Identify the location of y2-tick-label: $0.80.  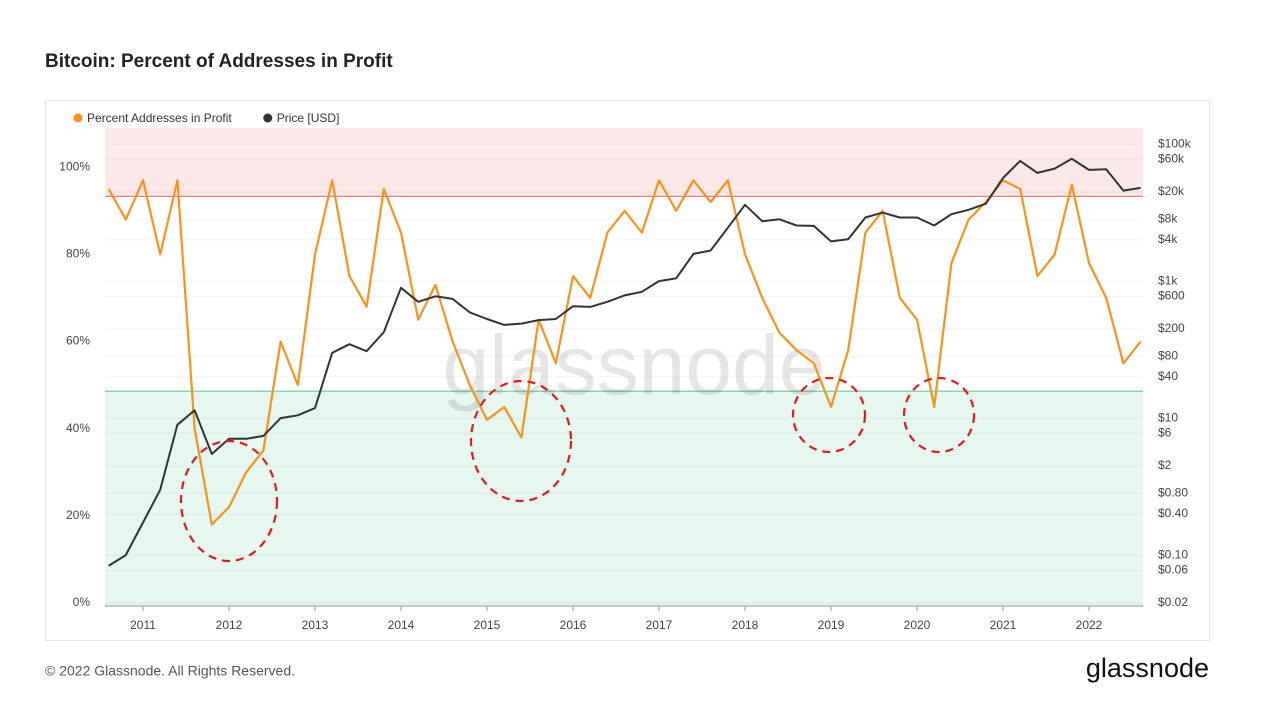
(1173, 492).